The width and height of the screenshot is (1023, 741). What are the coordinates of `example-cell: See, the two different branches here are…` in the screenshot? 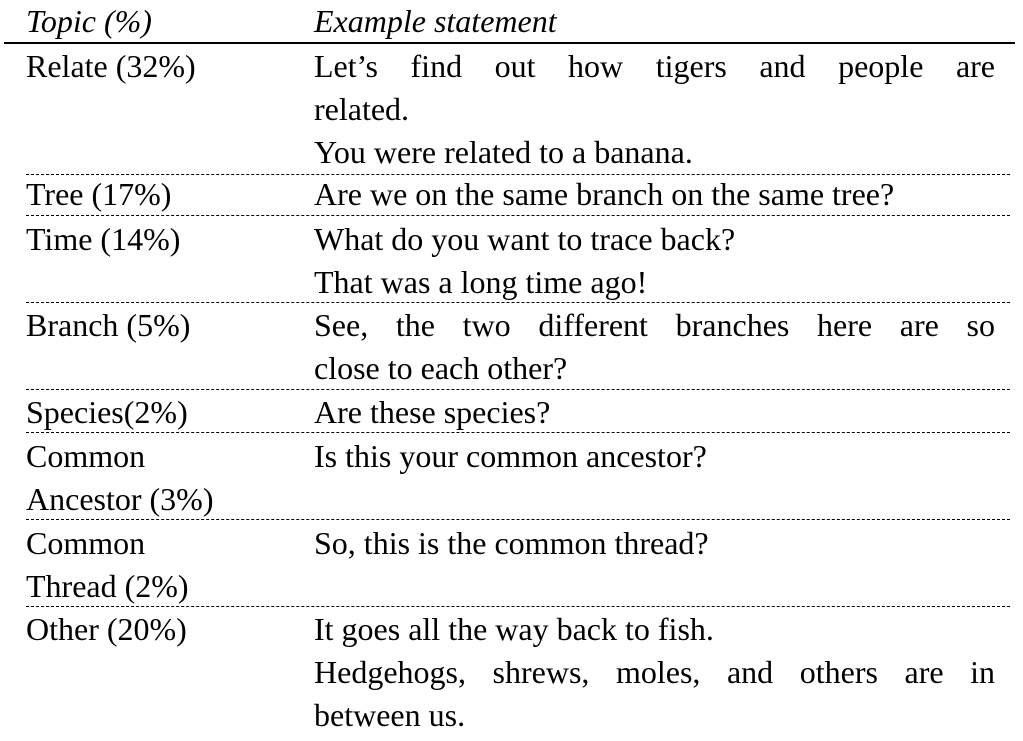 It's located at (654, 347).